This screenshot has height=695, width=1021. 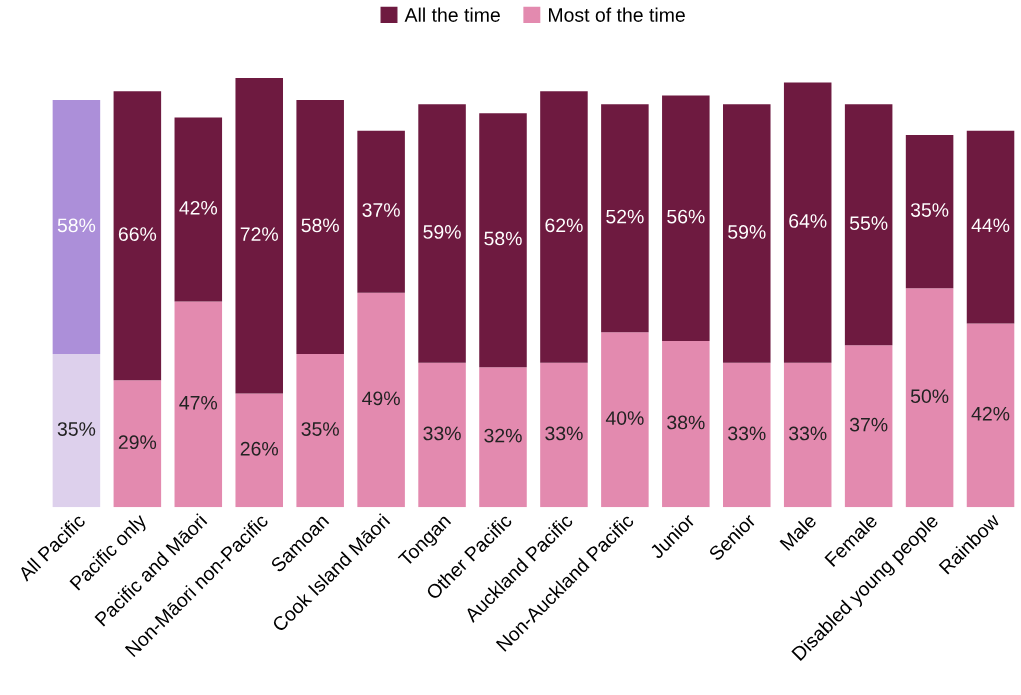 What do you see at coordinates (617, 14) in the screenshot?
I see `legend-label: Most of the time` at bounding box center [617, 14].